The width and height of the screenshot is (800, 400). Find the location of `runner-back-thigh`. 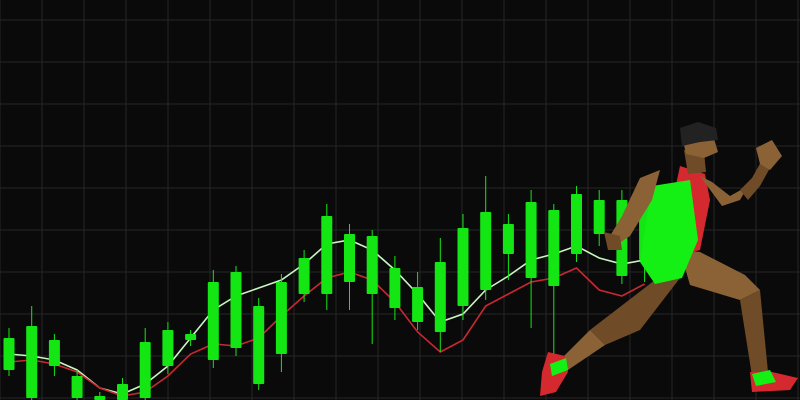

runner-back-thigh is located at coordinates (635, 311).